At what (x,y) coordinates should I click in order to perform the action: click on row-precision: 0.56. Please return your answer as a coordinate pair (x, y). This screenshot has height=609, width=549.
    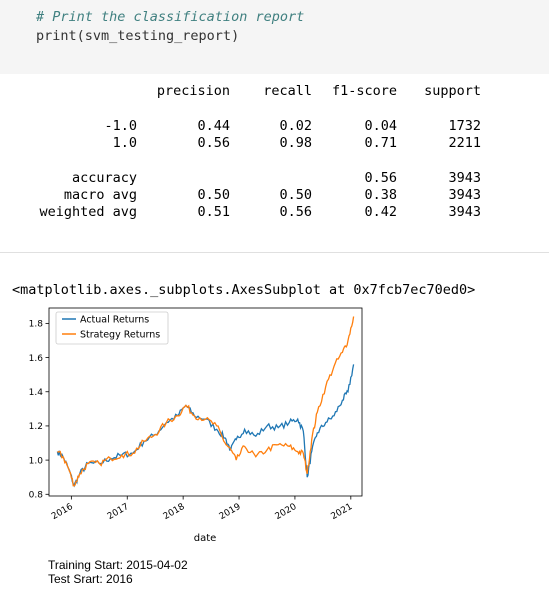
    Looking at the image, I should click on (213, 143).